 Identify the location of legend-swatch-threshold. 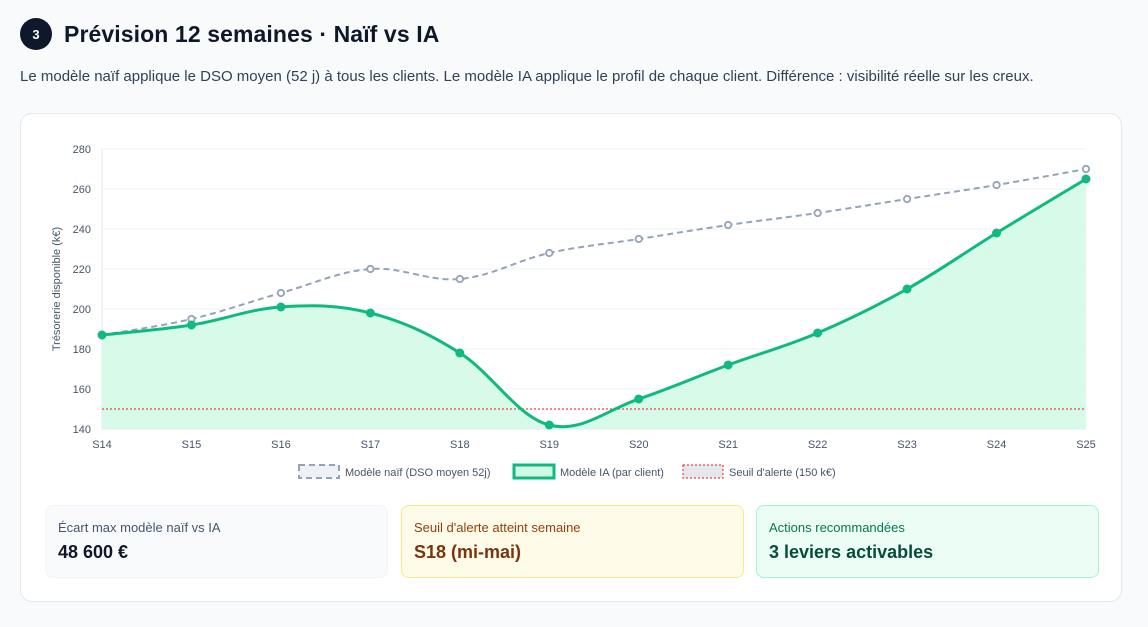
(703, 471).